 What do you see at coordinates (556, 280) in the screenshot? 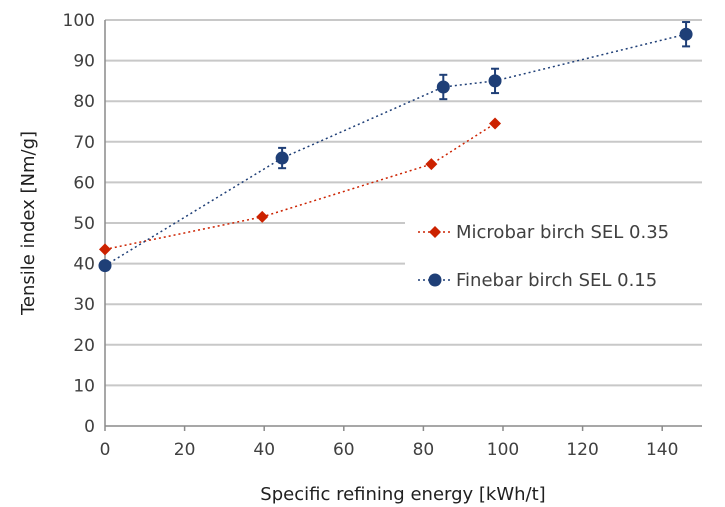
I see `legend-label-finebar: Finebar birch SEL 0.15` at bounding box center [556, 280].